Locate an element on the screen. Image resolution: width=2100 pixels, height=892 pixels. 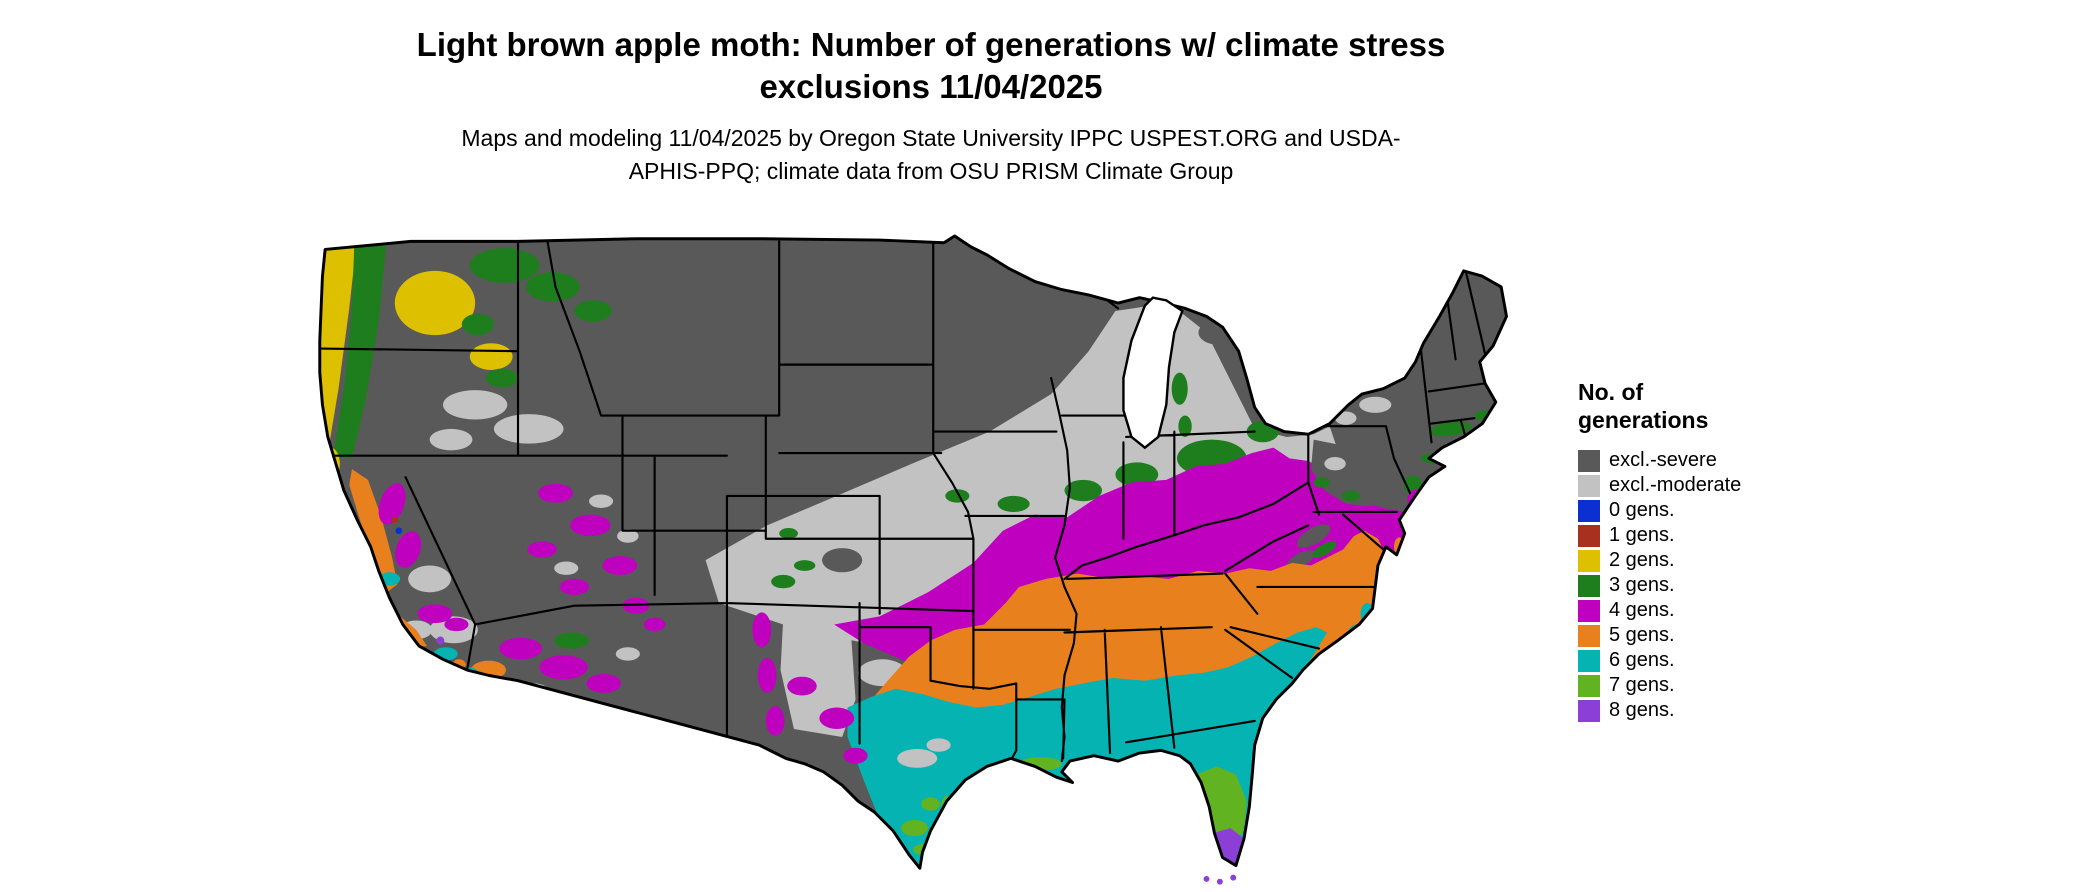
legend-row-0-gens: 0 gens. is located at coordinates (1698, 510).